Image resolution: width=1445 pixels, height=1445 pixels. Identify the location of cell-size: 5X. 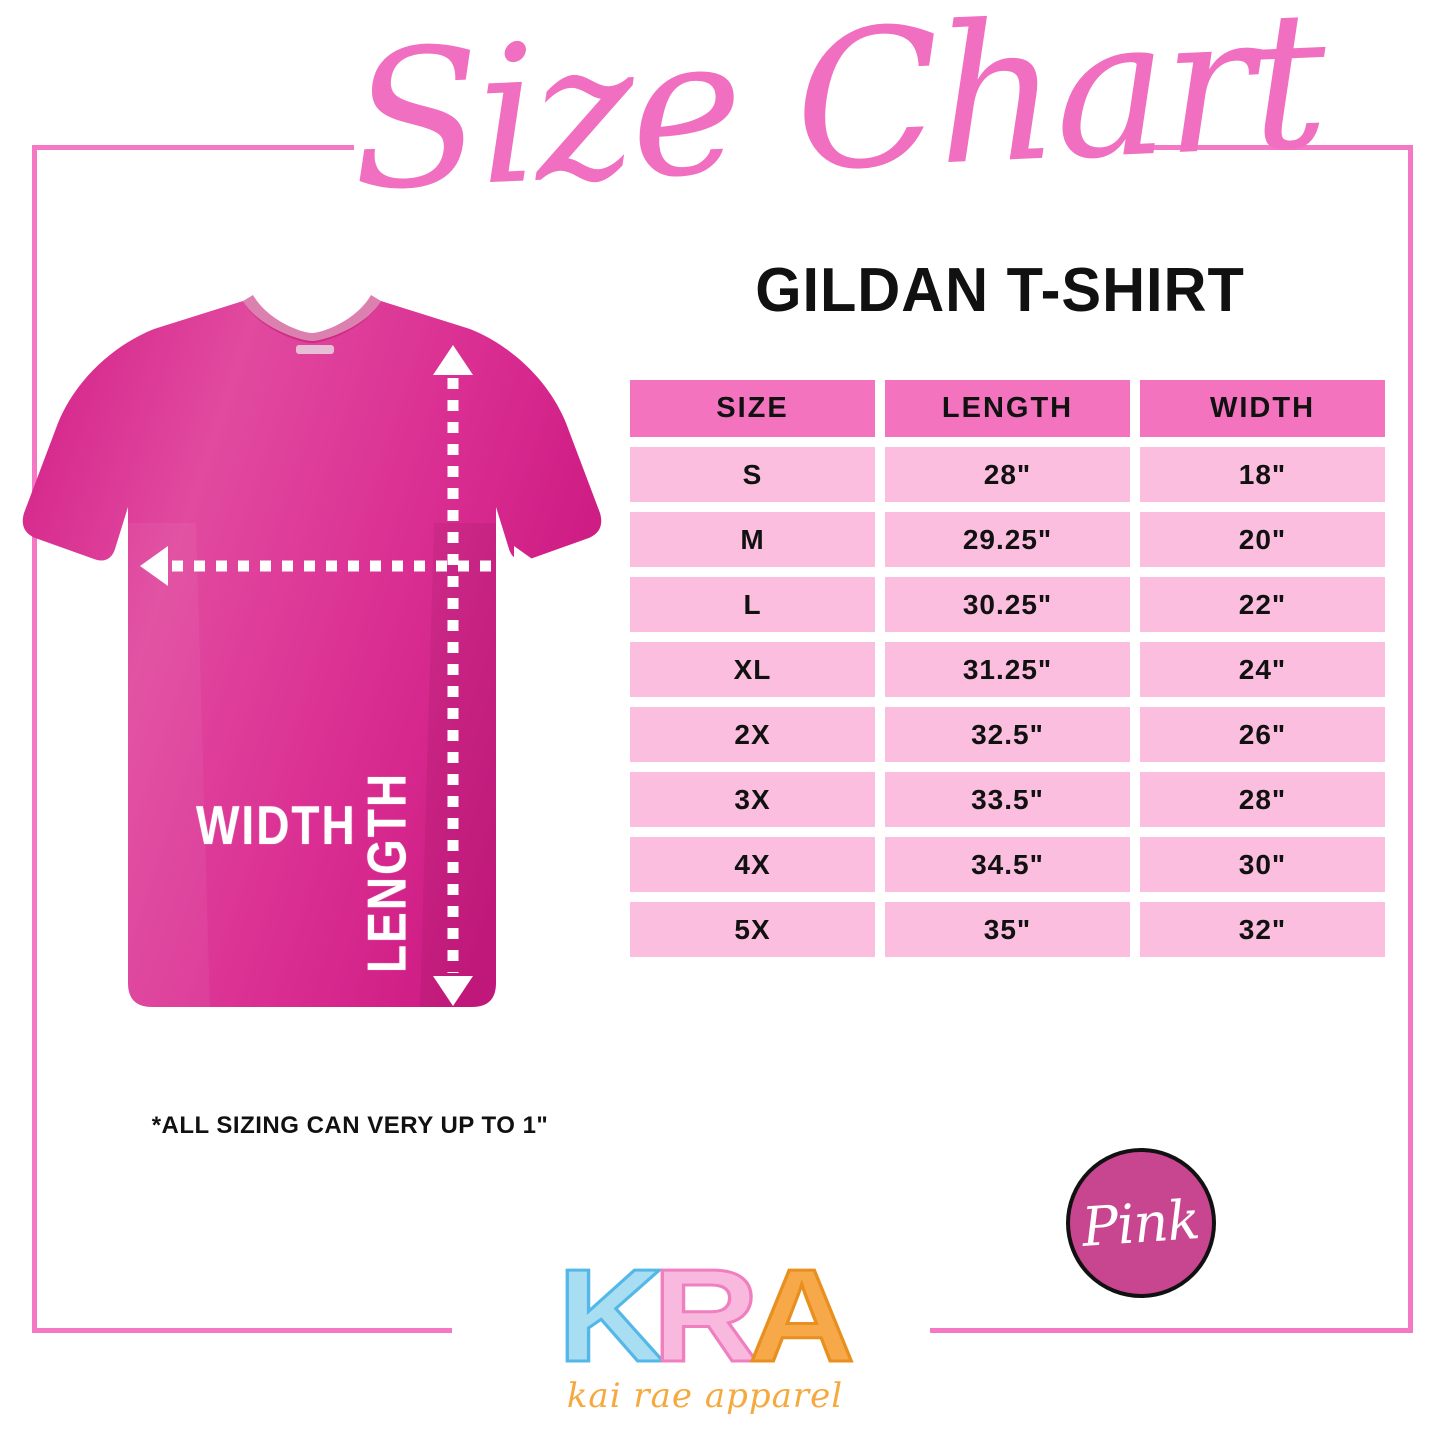
(752, 929).